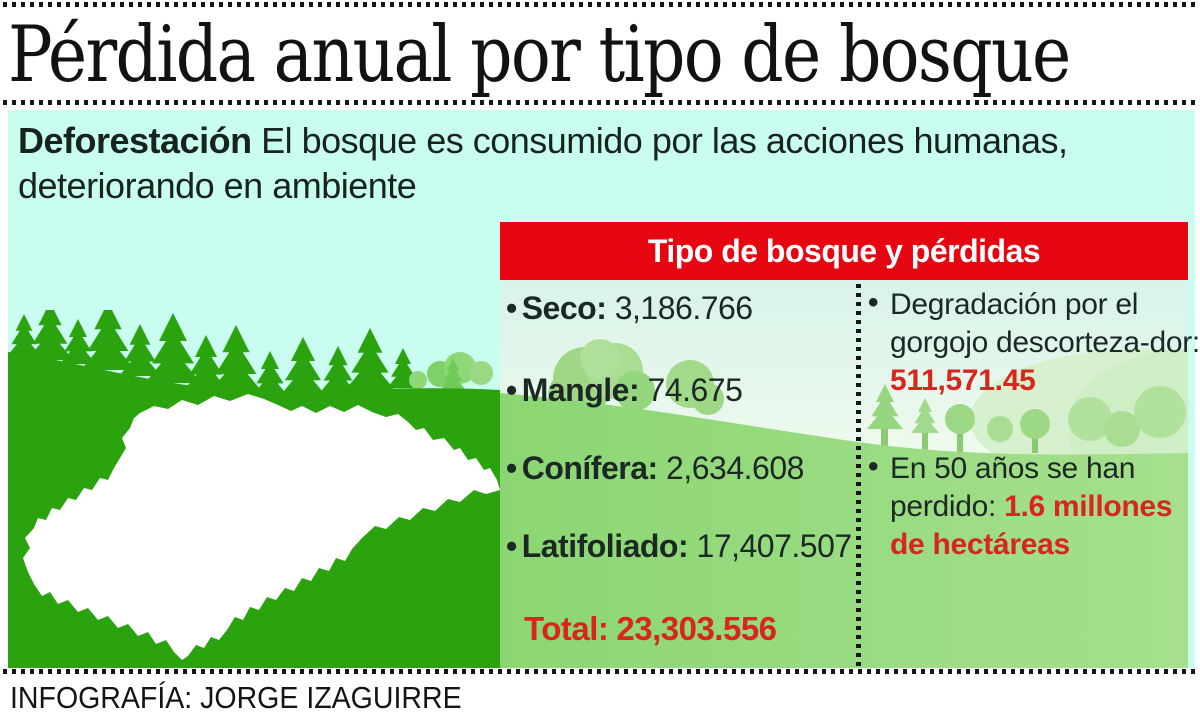 The image size is (1200, 728). Describe the element at coordinates (858, 475) in the screenshot. I see `dotted-column-divider` at that location.